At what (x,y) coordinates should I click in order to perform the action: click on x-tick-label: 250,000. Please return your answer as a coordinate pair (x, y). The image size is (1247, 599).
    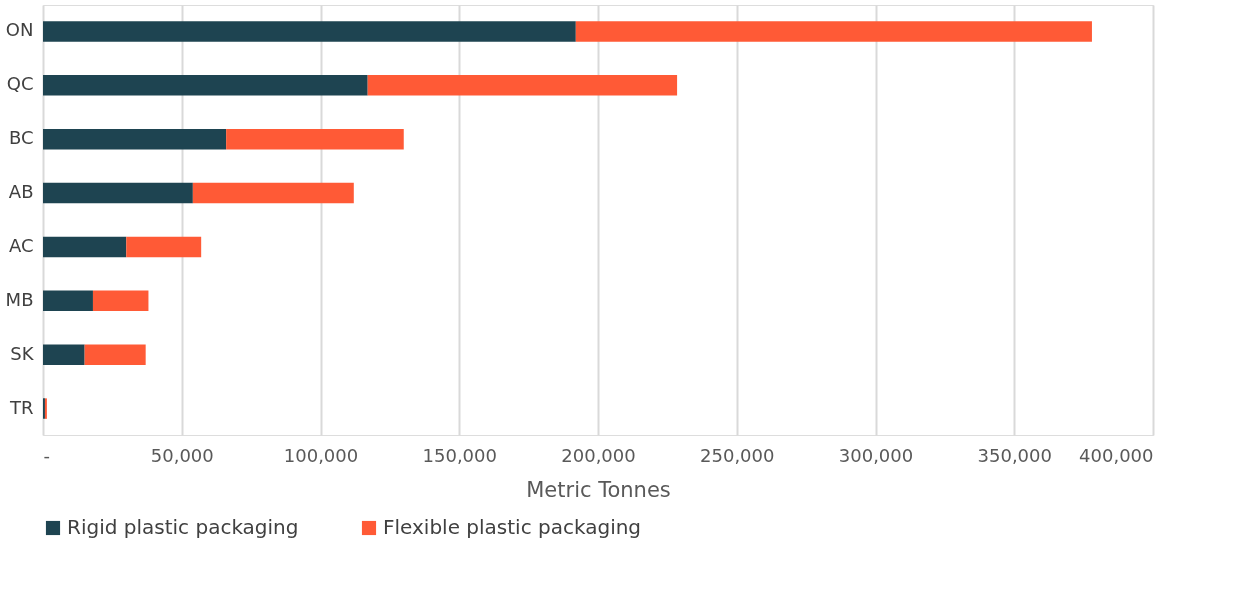
    Looking at the image, I should click on (737, 455).